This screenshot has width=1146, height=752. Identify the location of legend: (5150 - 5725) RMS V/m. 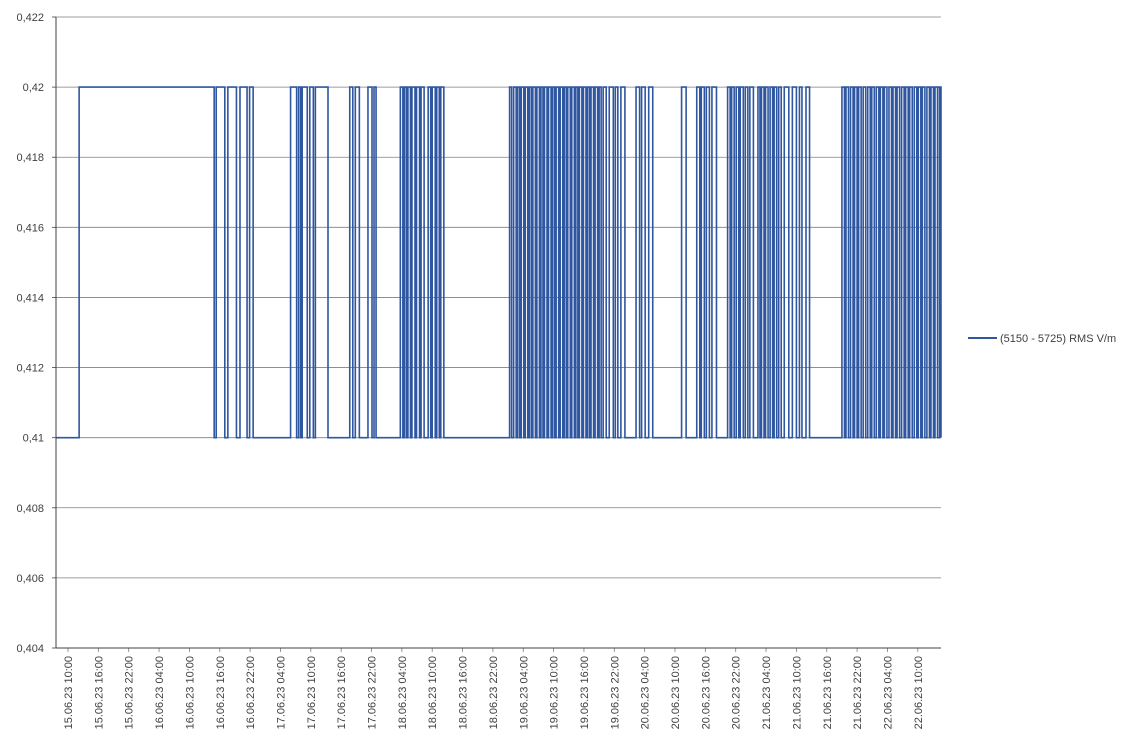
(1042, 339).